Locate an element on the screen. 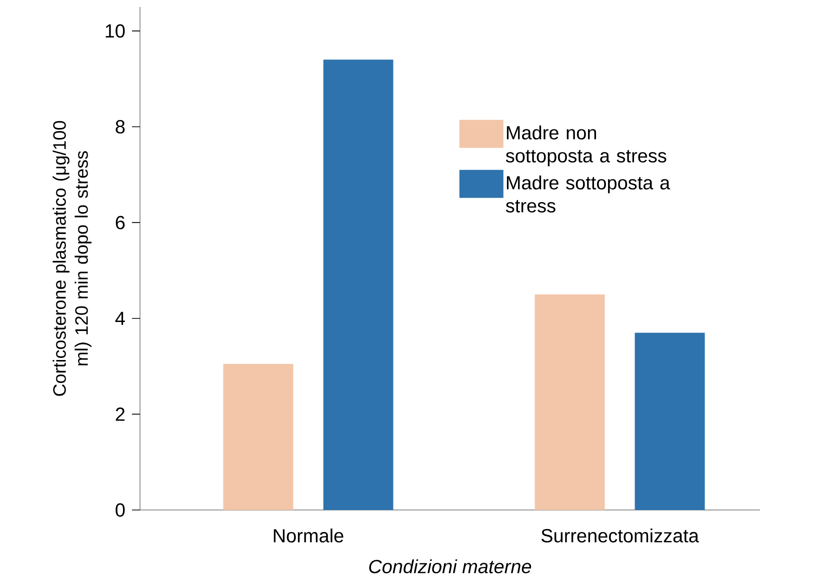 Image resolution: width=836 pixels, height=580 pixels. y-tick-label: 8 is located at coordinates (120, 127).